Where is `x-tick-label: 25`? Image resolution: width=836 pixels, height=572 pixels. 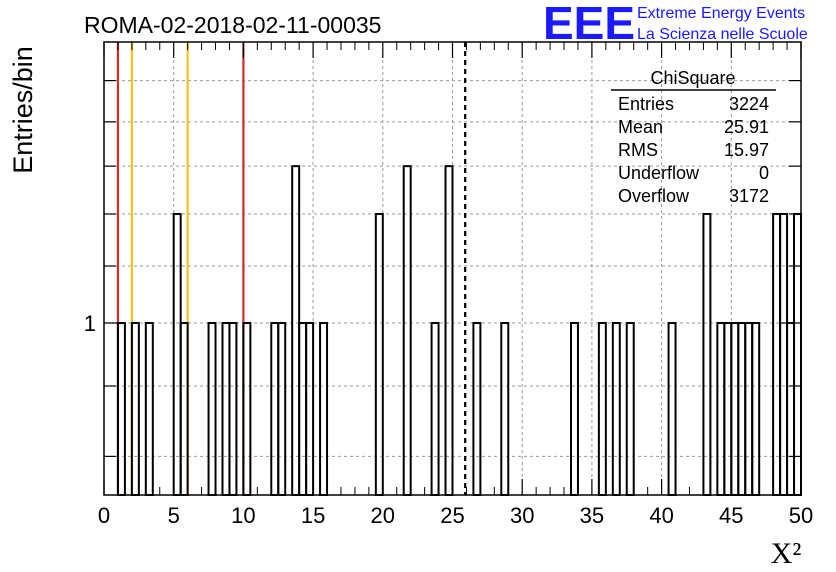 x-tick-label: 25 is located at coordinates (452, 515).